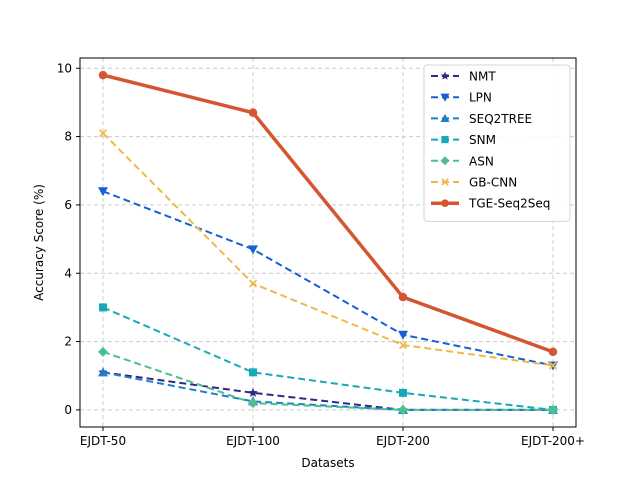  I want to click on y-tick-label: 2, so click(68, 342).